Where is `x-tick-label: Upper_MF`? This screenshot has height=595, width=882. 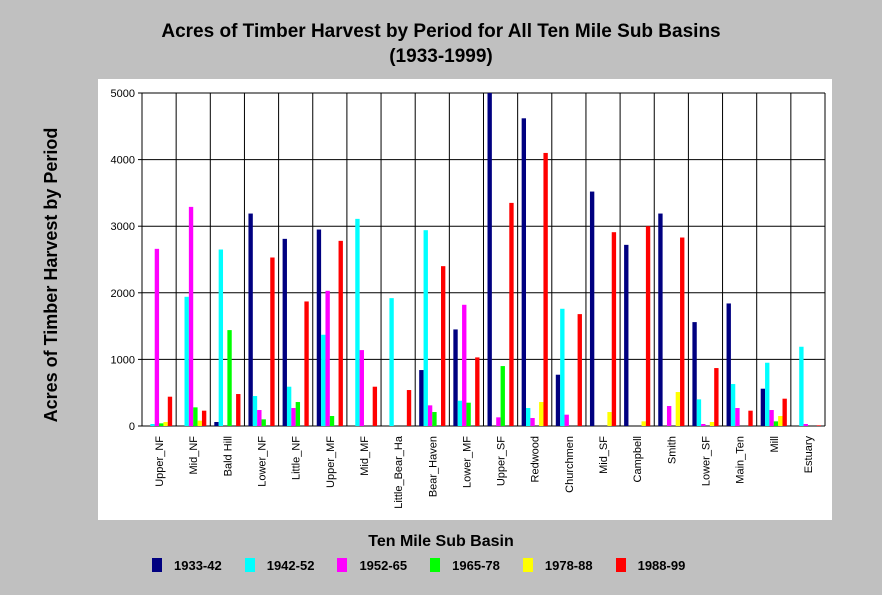
x-tick-label: Upper_MF is located at coordinates (331, 462).